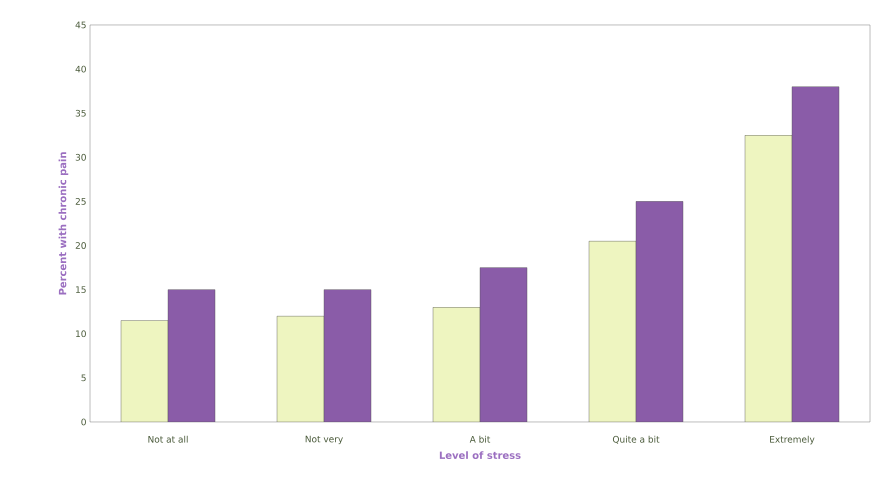 The image size is (875, 502). Describe the element at coordinates (324, 440) in the screenshot. I see `x-tick-label: Not very` at that location.